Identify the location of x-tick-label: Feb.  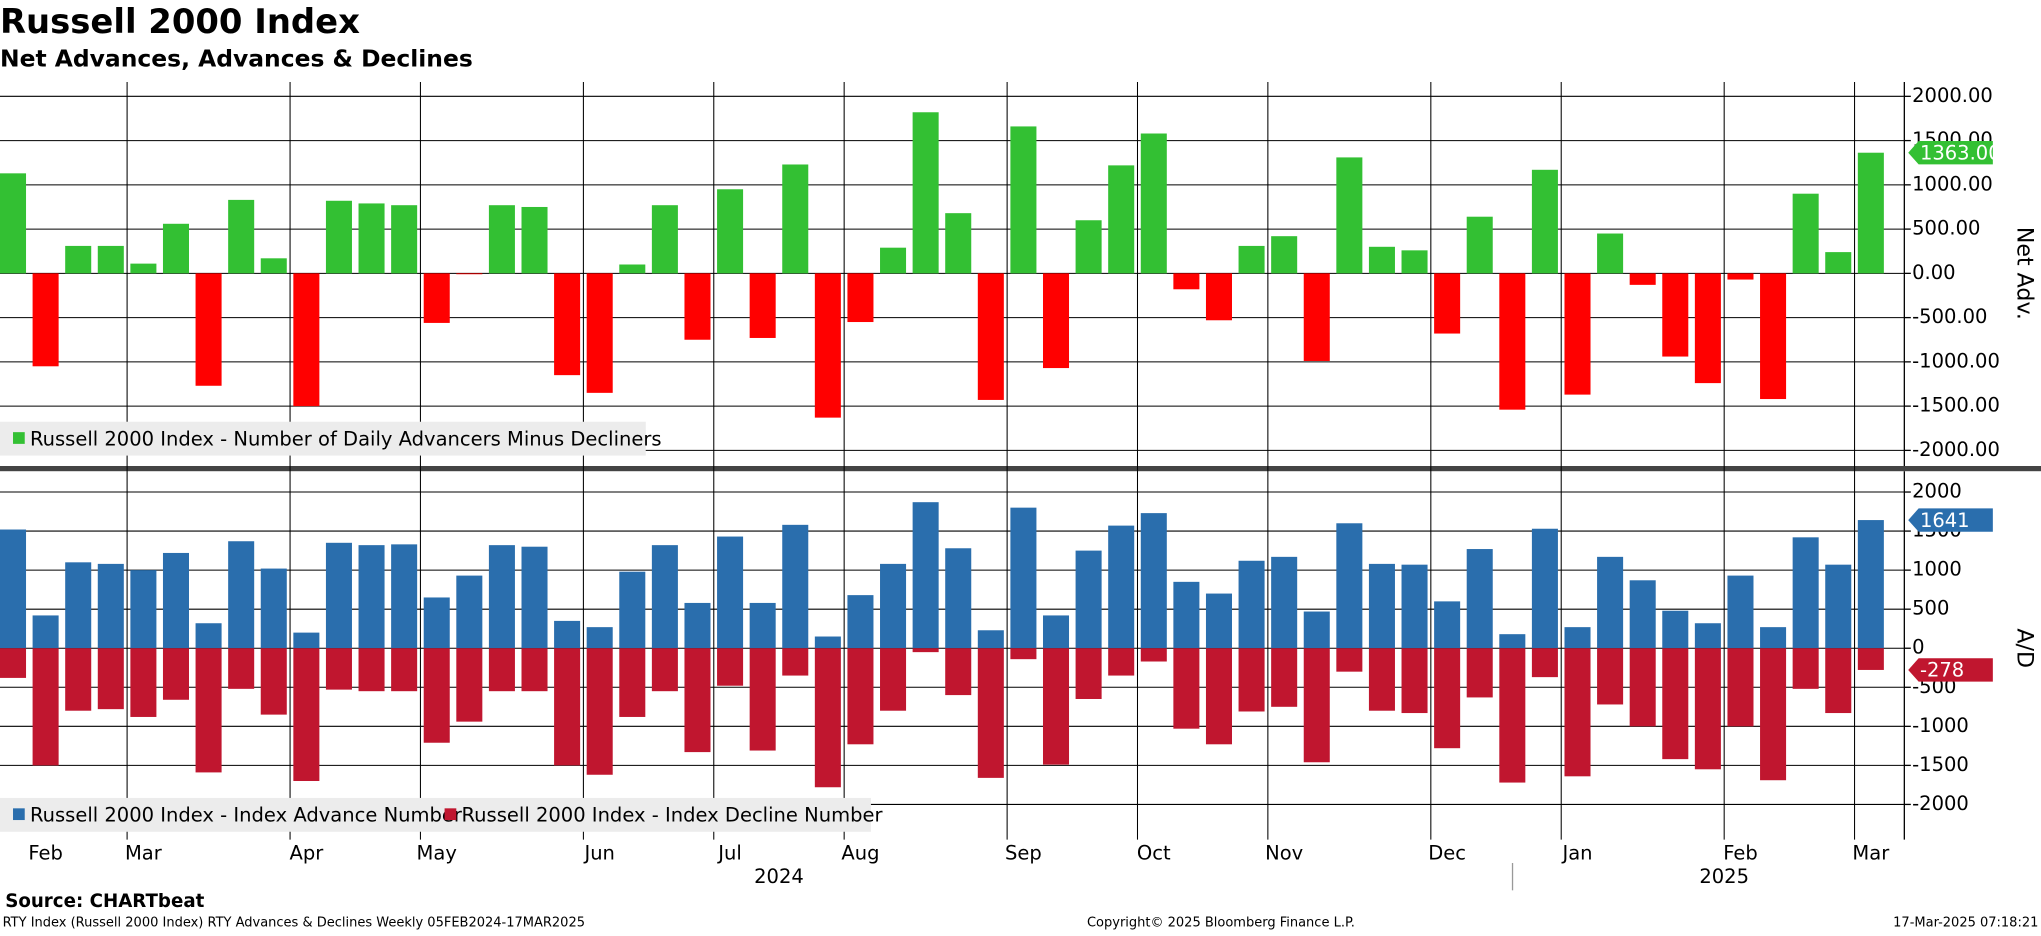
(1740, 852).